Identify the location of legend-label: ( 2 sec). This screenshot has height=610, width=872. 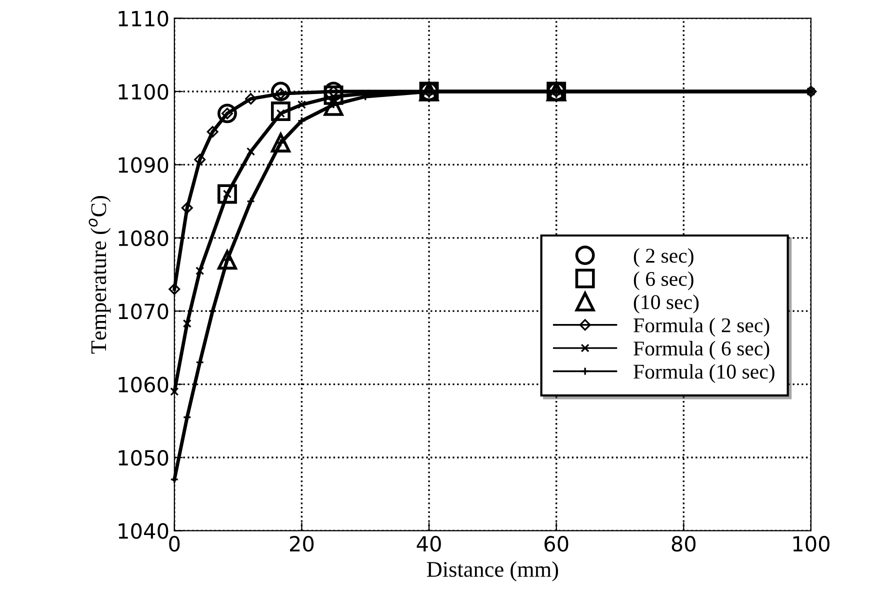
(664, 258).